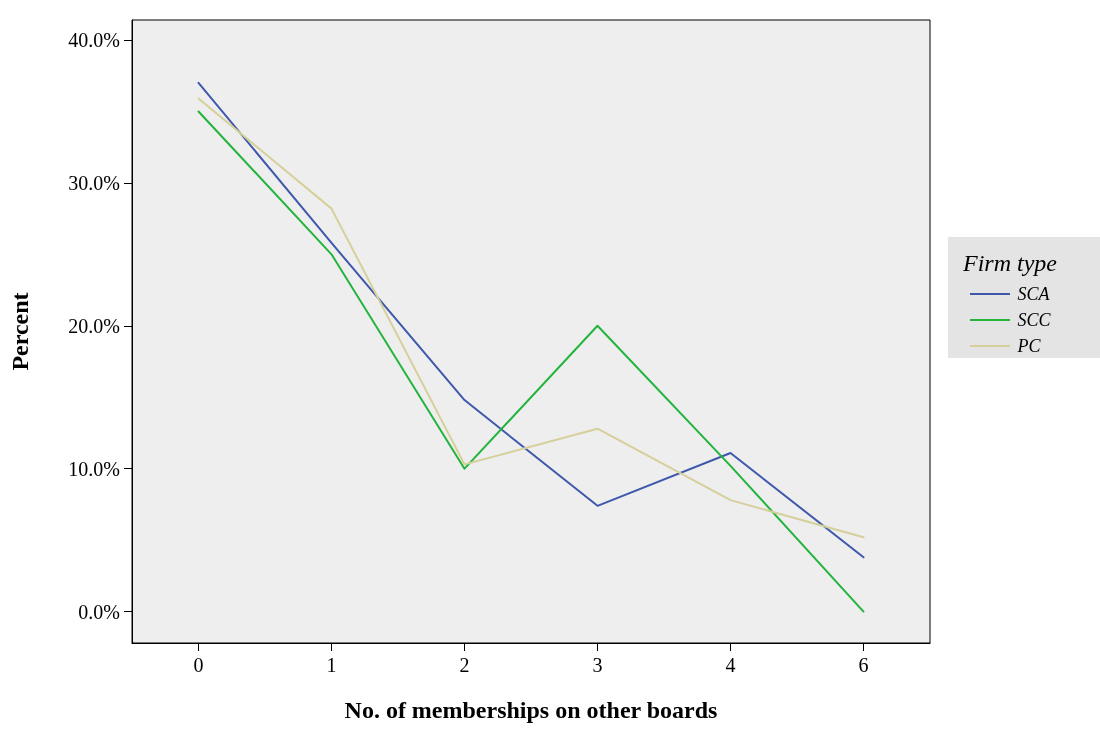  Describe the element at coordinates (94, 325) in the screenshot. I see `y-tick-label: 20.0%` at that location.